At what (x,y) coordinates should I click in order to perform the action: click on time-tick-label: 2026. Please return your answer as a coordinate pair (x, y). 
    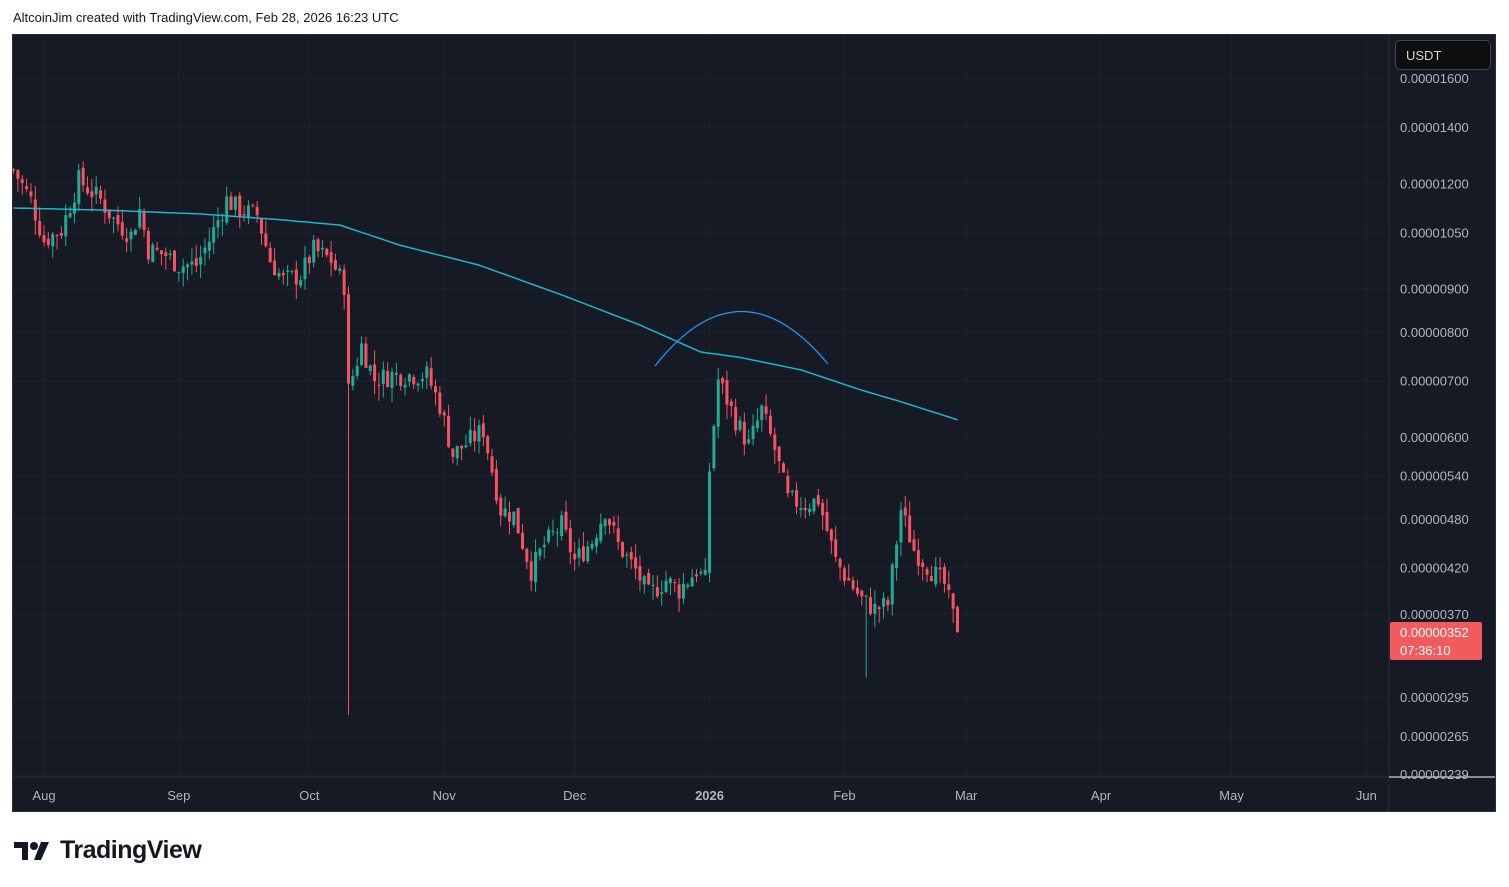
    Looking at the image, I should click on (709, 795).